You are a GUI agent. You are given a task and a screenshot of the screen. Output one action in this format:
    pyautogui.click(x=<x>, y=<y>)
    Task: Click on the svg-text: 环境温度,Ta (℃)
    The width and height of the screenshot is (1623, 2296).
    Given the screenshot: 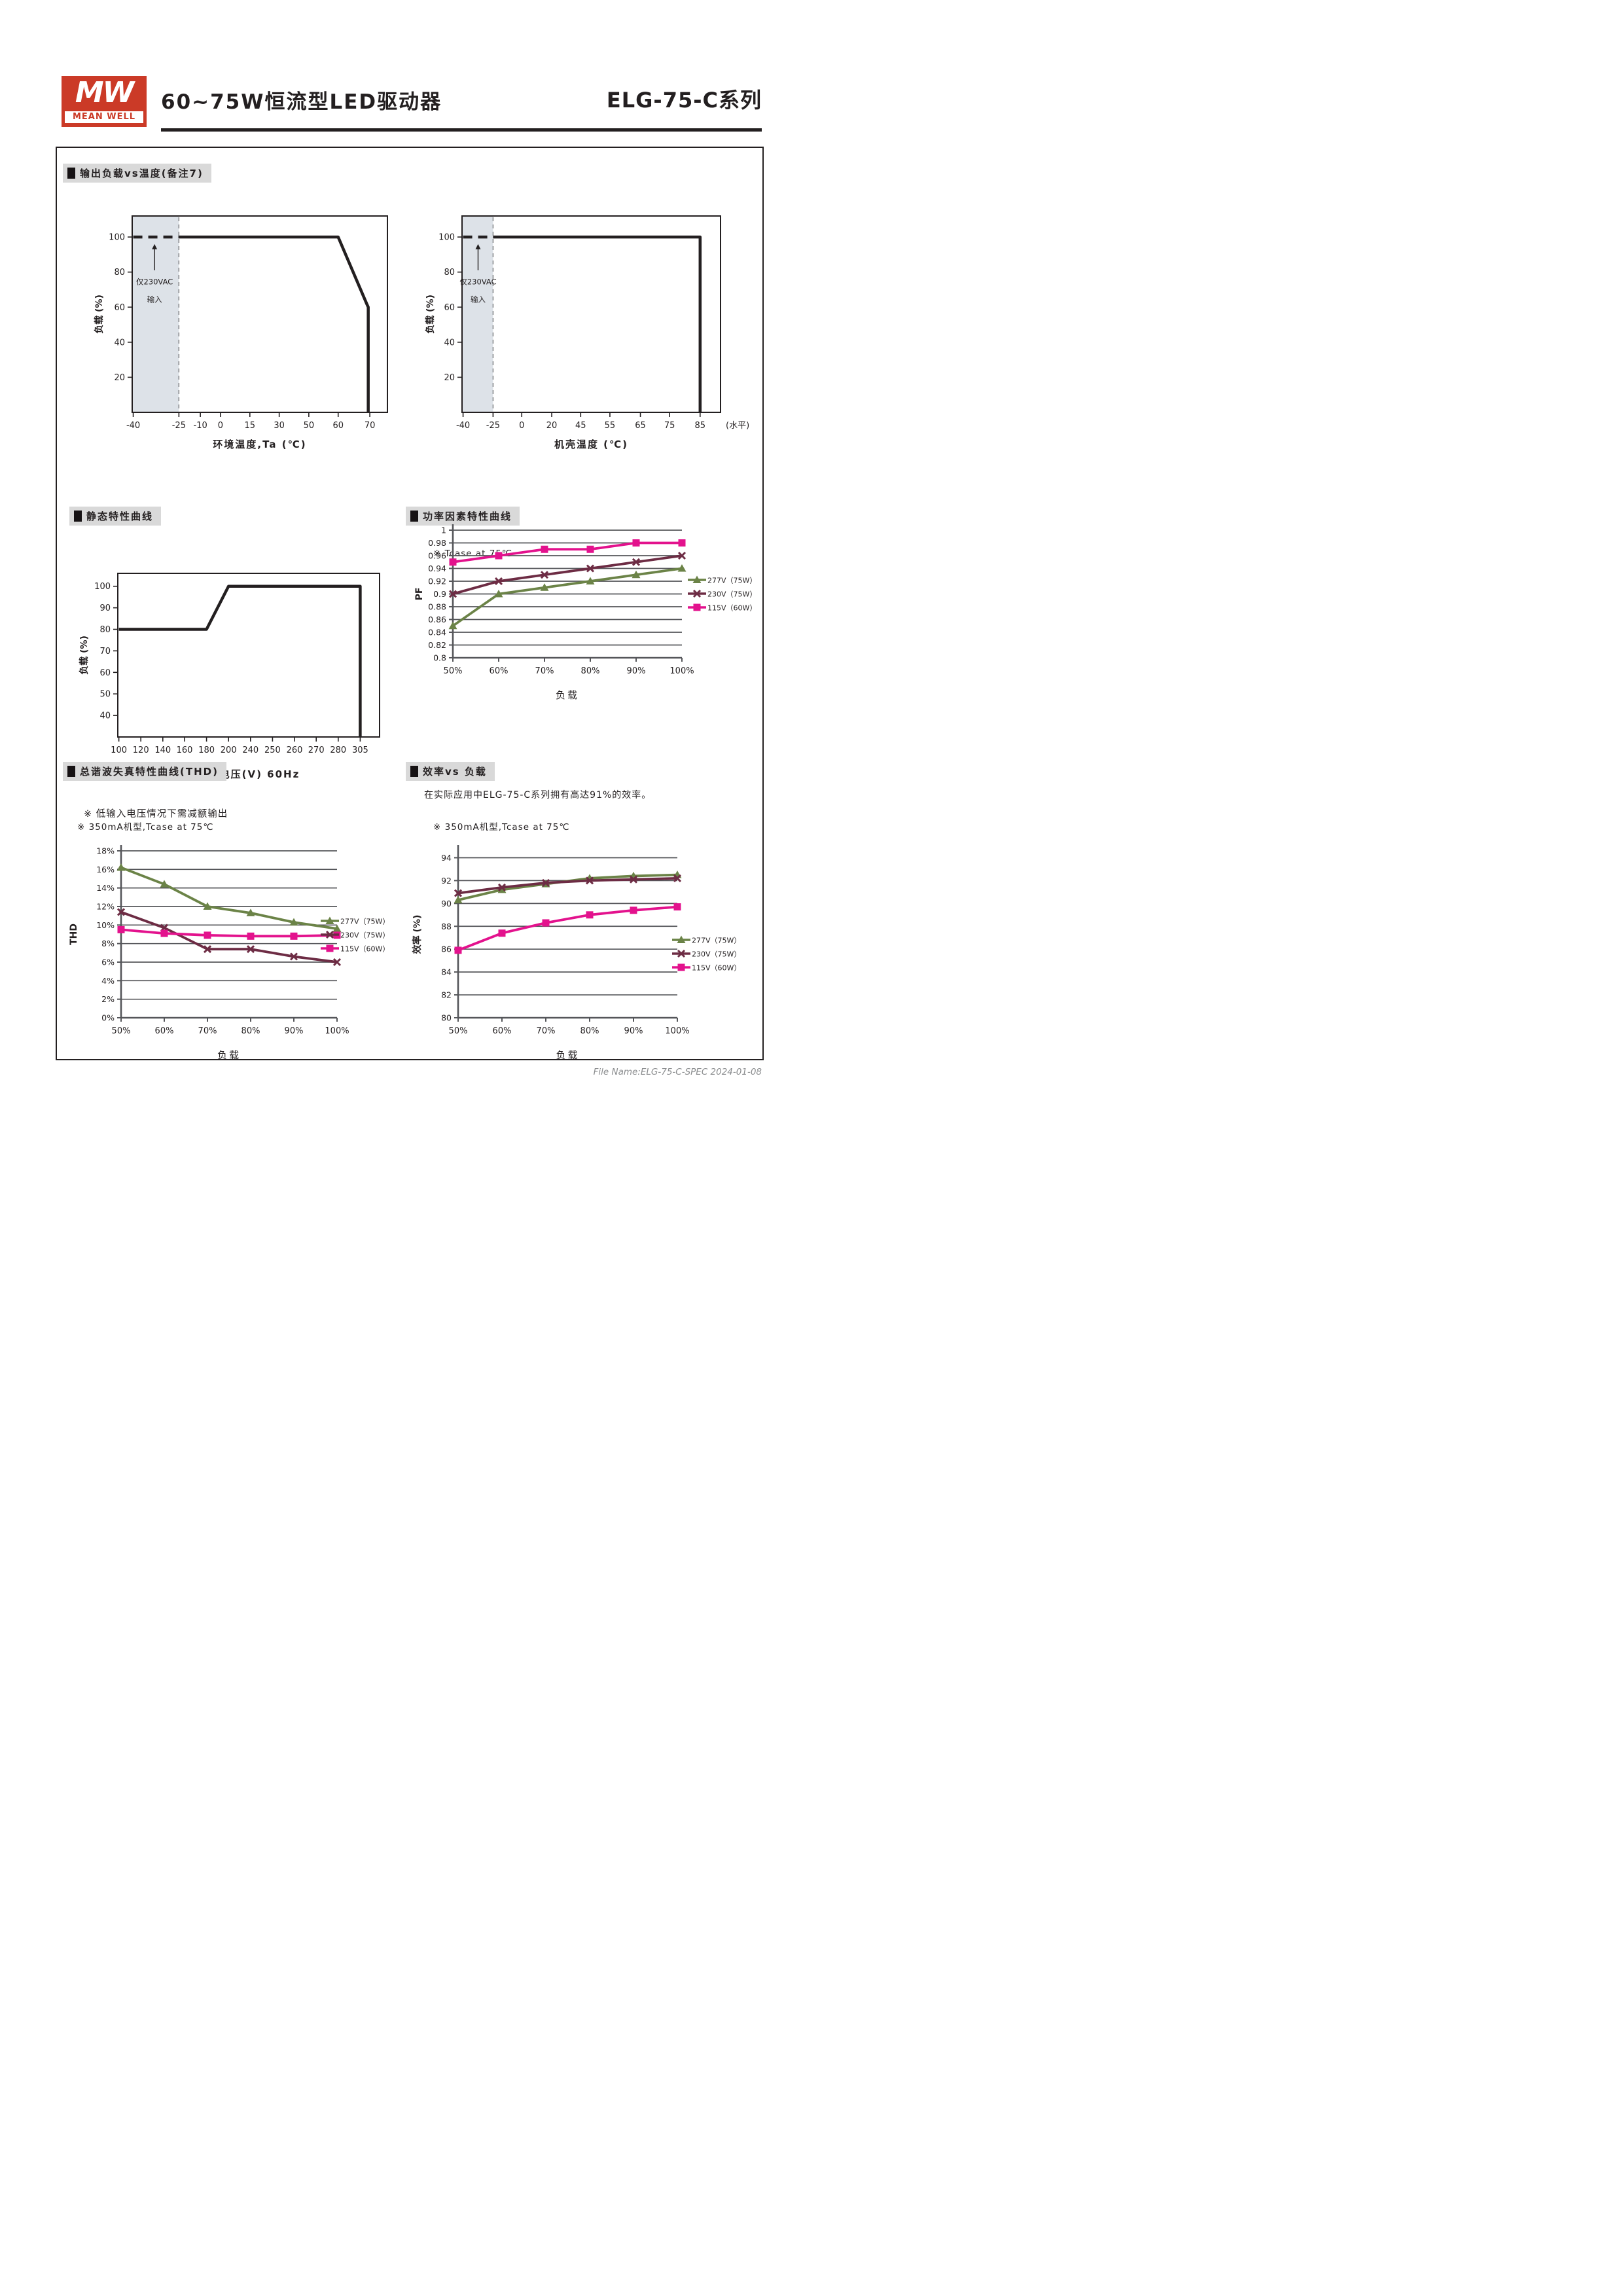 What is the action you would take?
    pyautogui.click(x=259, y=444)
    